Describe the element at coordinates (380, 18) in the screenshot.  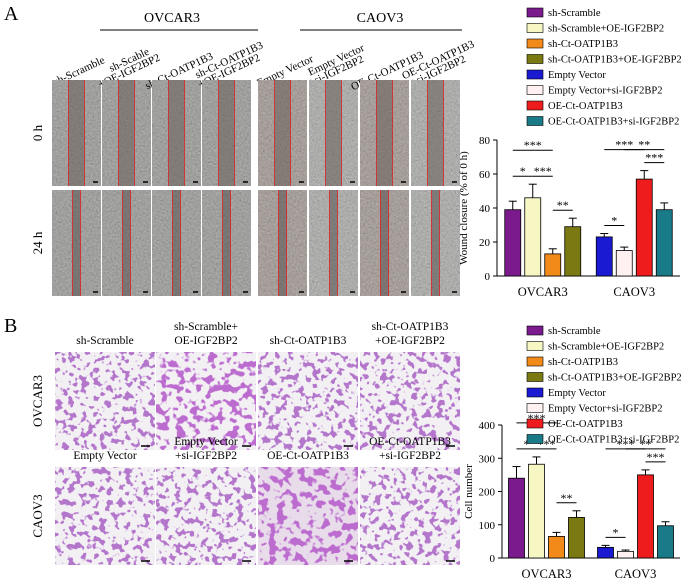
I see `group-label: CAOV3` at that location.